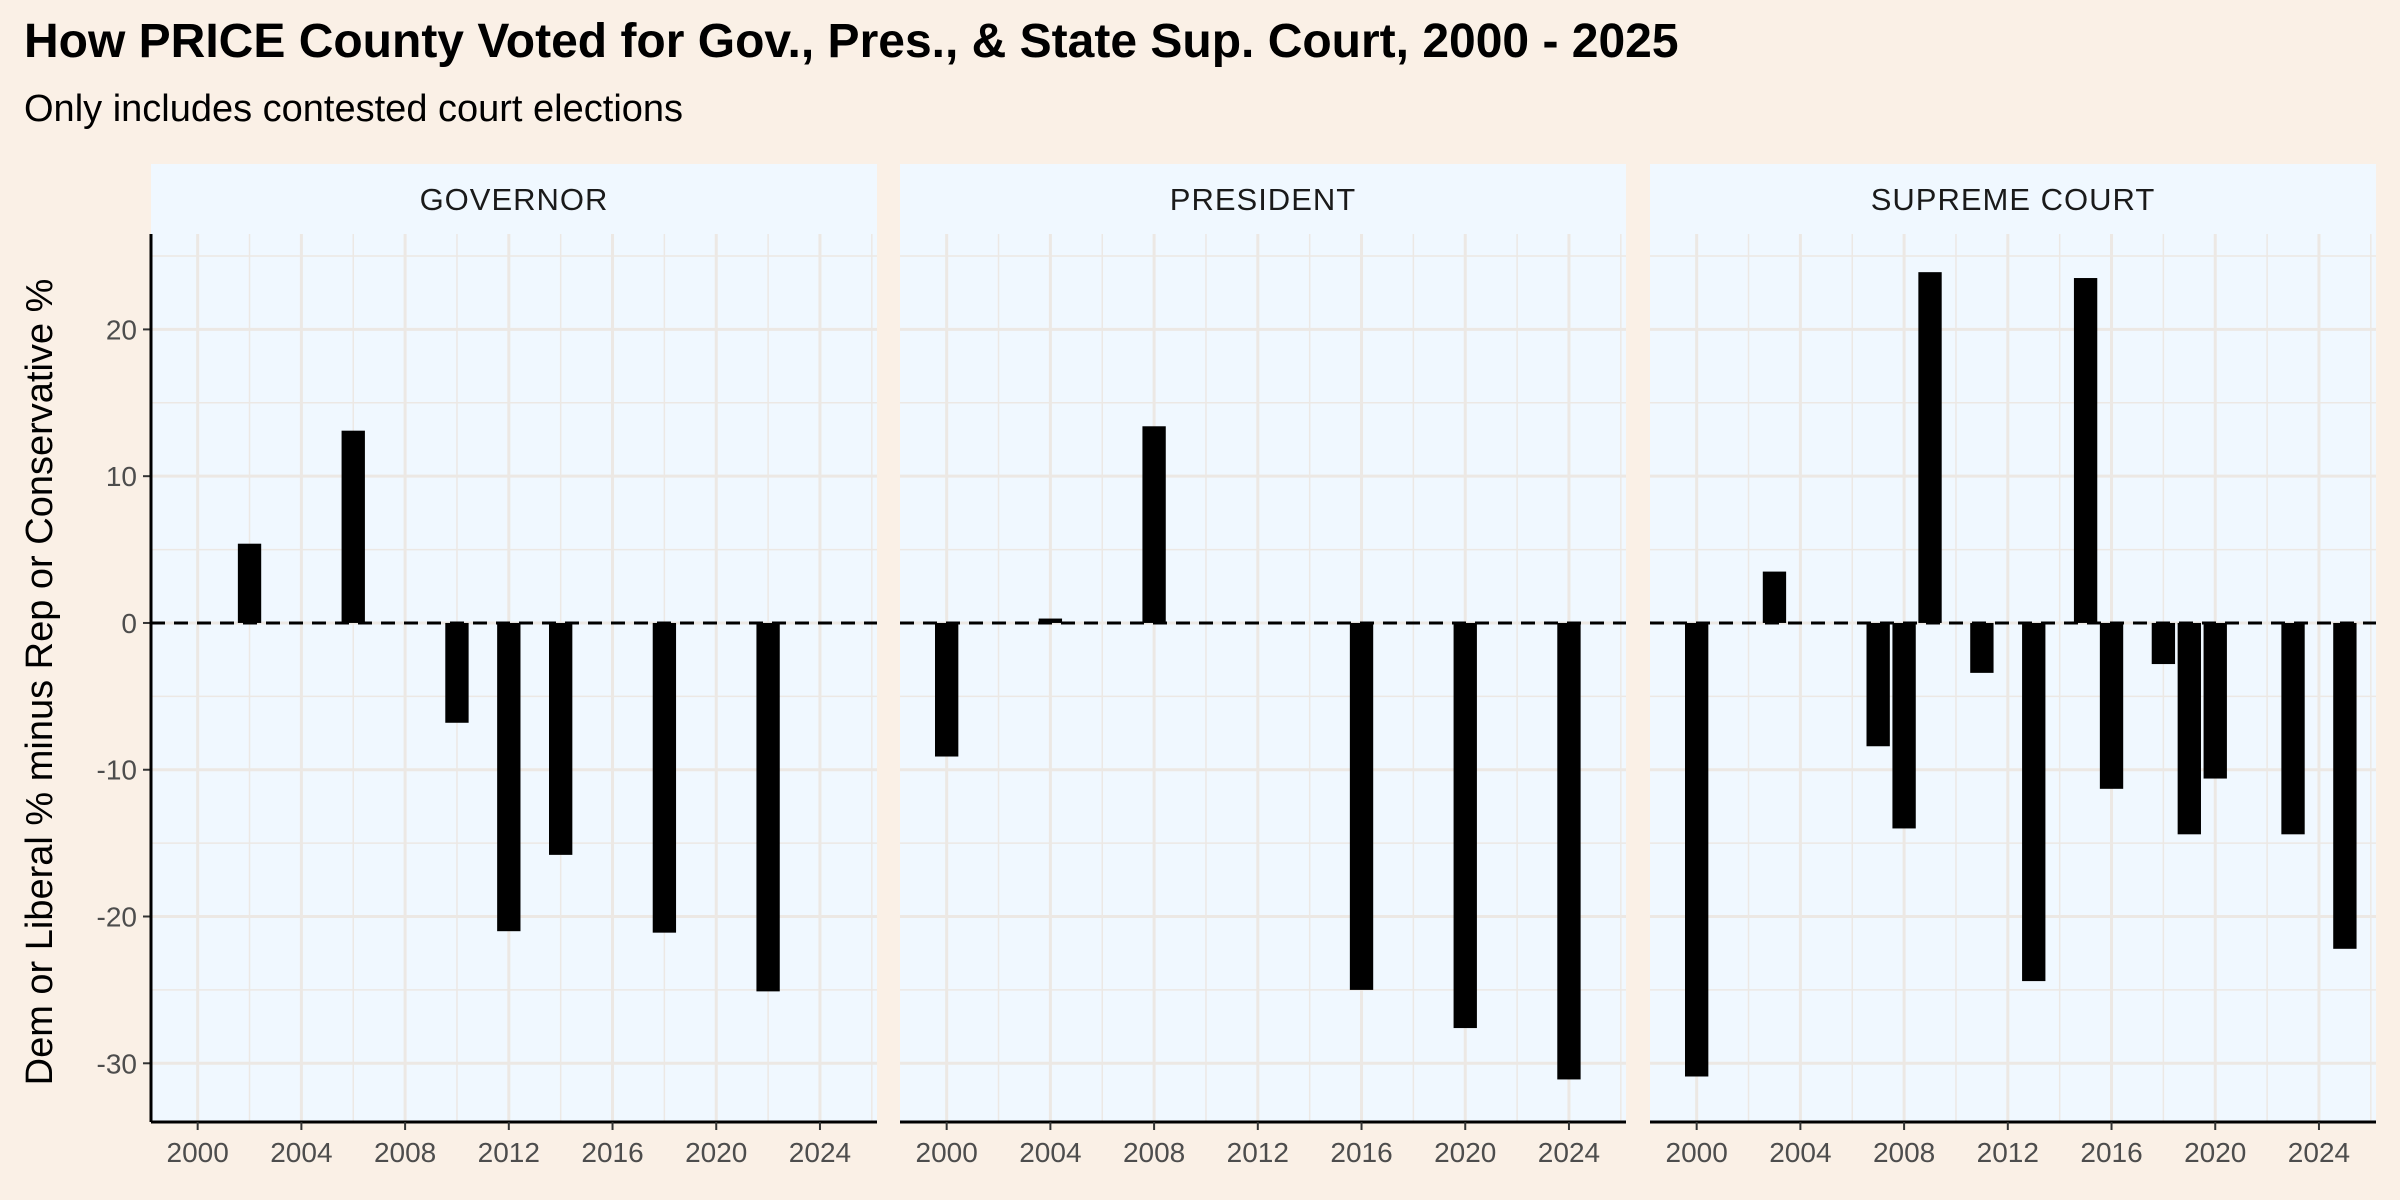 This screenshot has height=1200, width=2400. I want to click on y-tick-label: -20, so click(117, 917).